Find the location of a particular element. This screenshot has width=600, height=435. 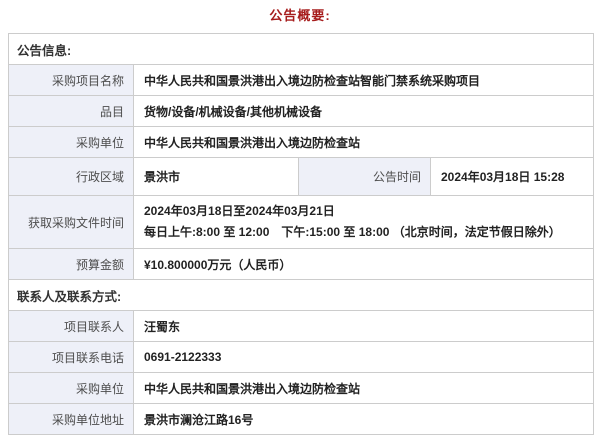

table-row-contact-phone: 项目联系电话 0691-2122333 is located at coordinates (301, 357).